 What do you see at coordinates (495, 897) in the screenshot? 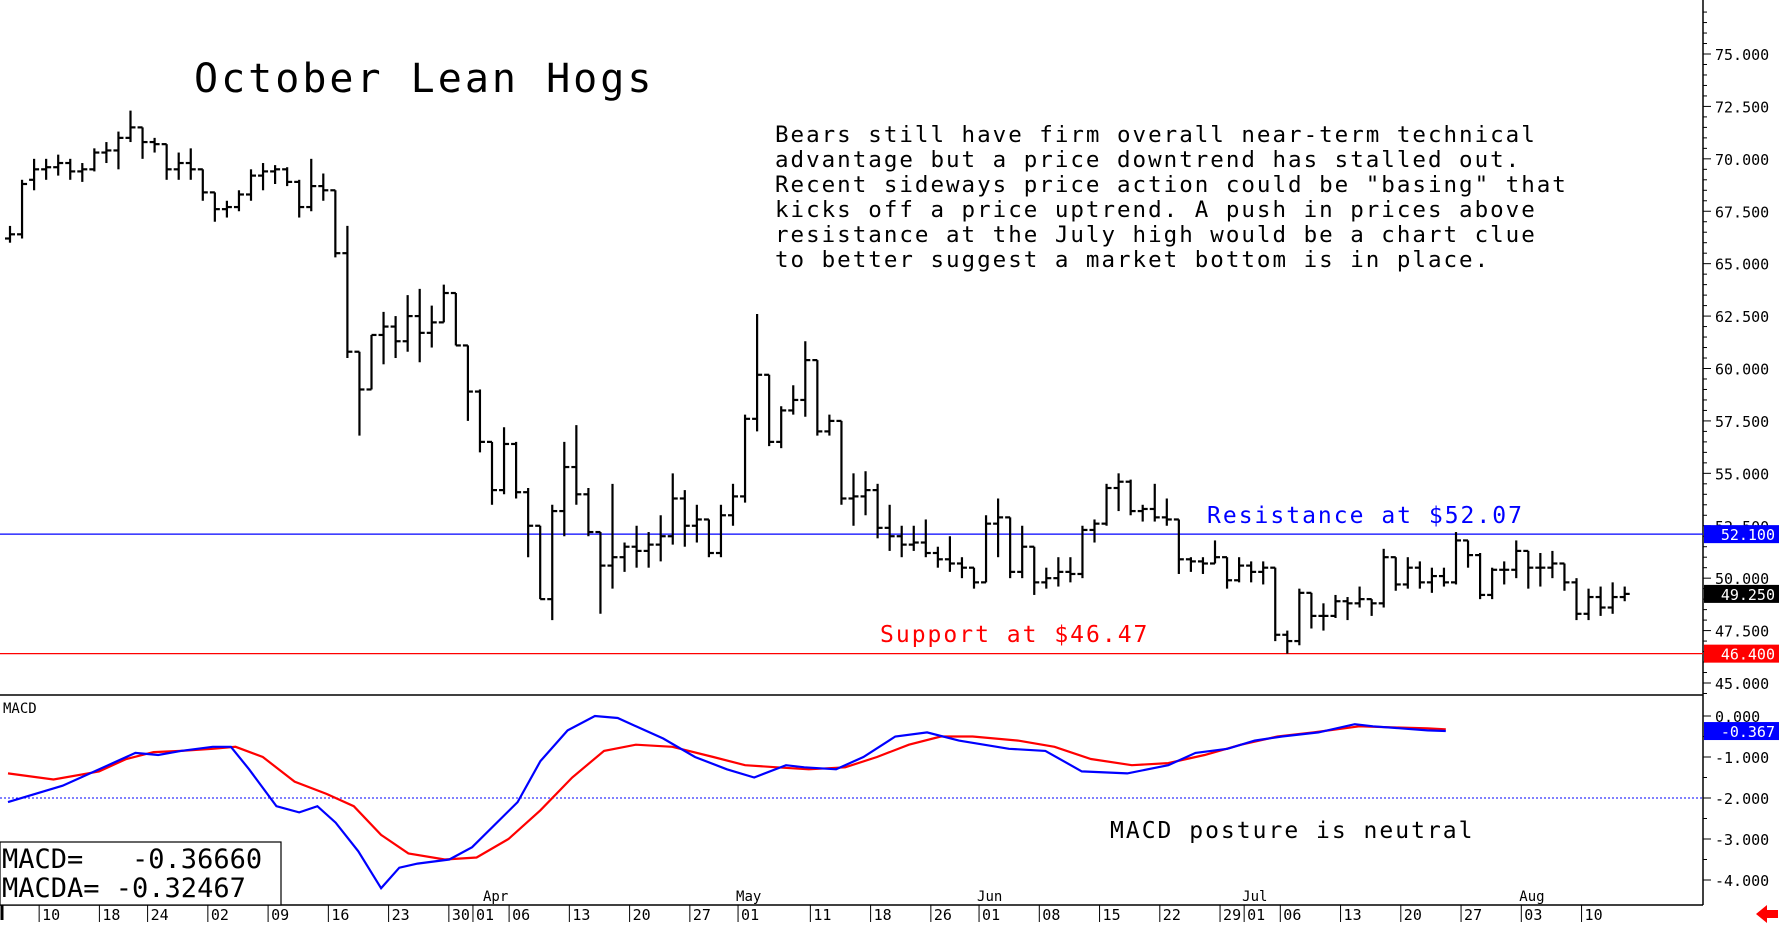
I see `x-month-label: Apr` at bounding box center [495, 897].